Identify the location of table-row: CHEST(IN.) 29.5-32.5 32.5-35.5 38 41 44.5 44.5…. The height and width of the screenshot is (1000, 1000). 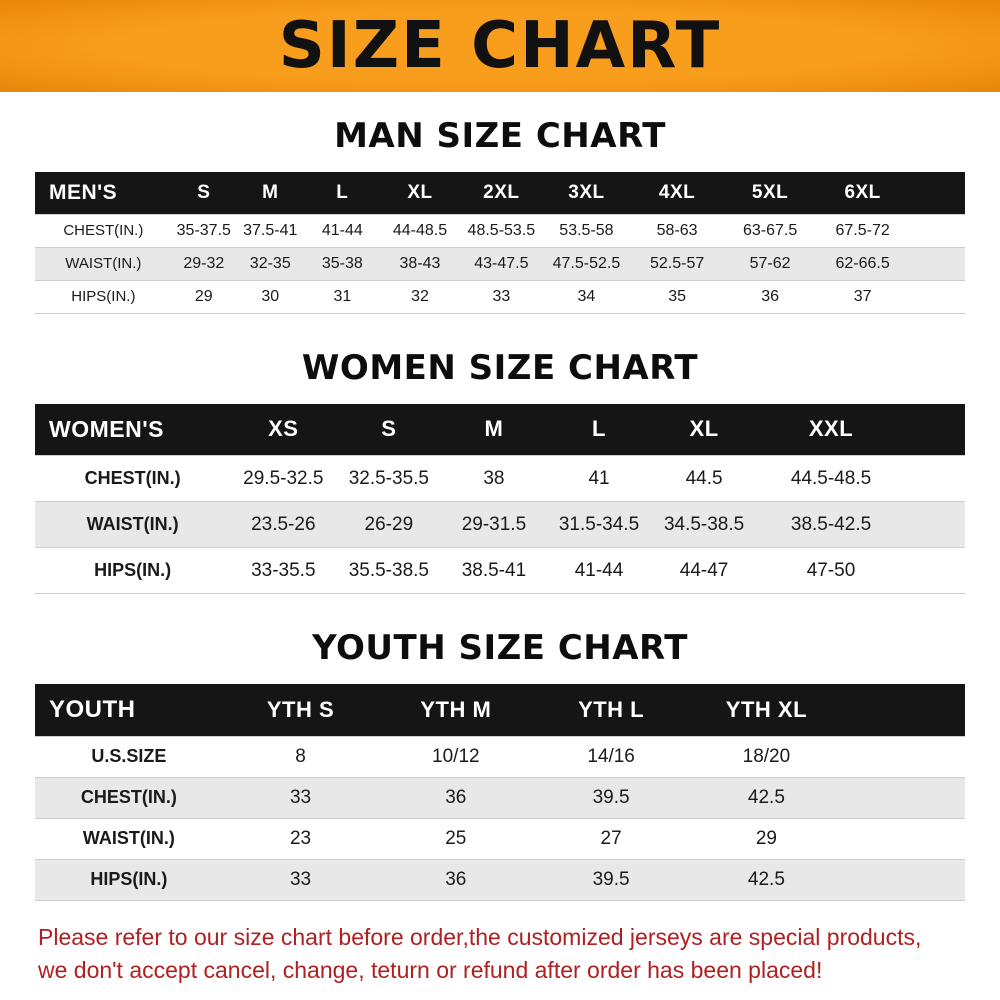
(500, 478).